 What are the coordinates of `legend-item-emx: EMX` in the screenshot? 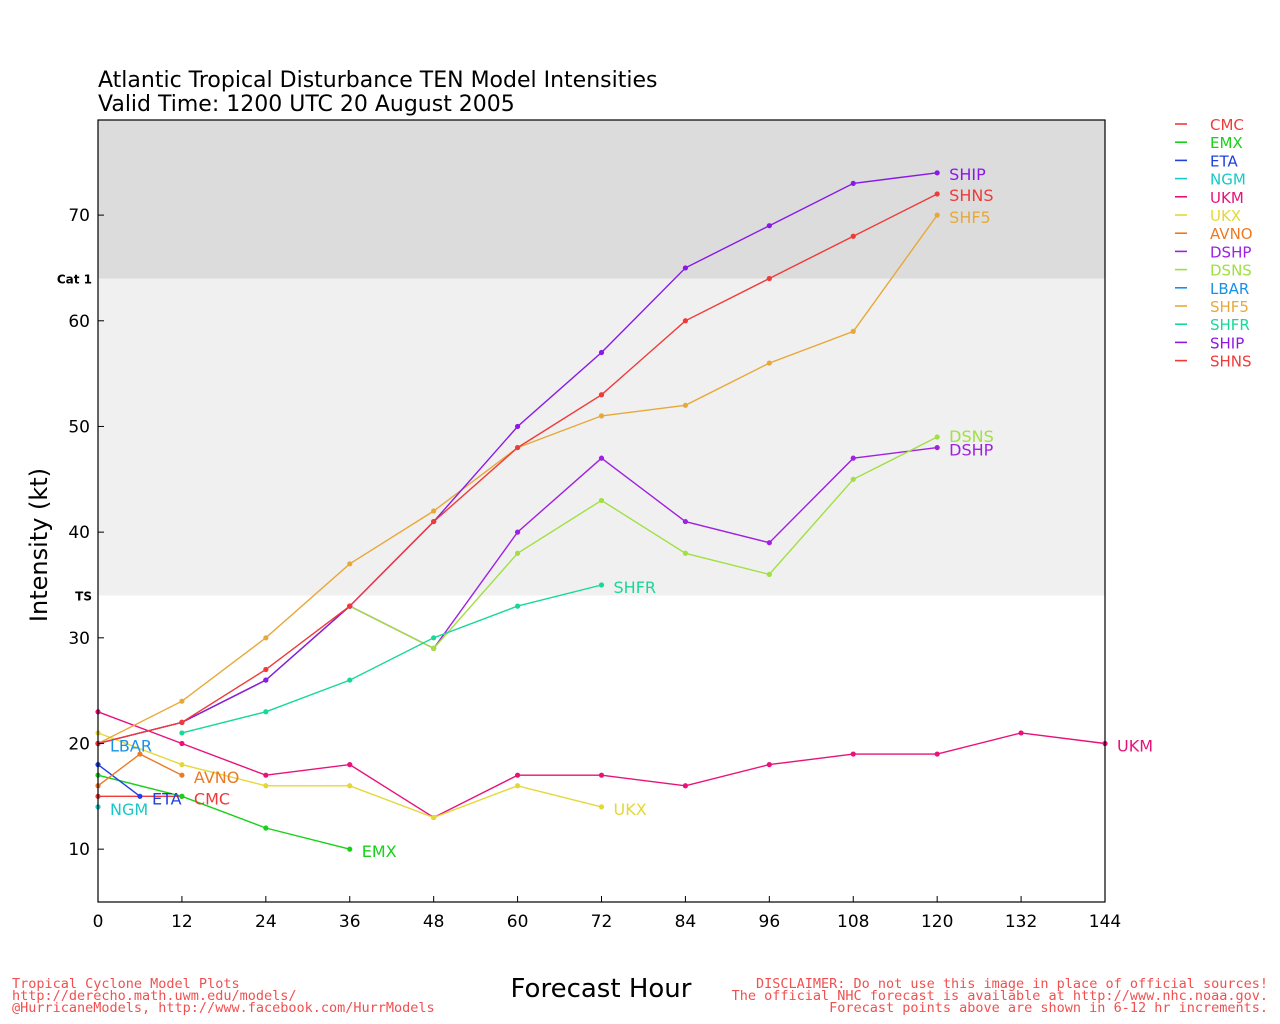 It's located at (1209, 143).